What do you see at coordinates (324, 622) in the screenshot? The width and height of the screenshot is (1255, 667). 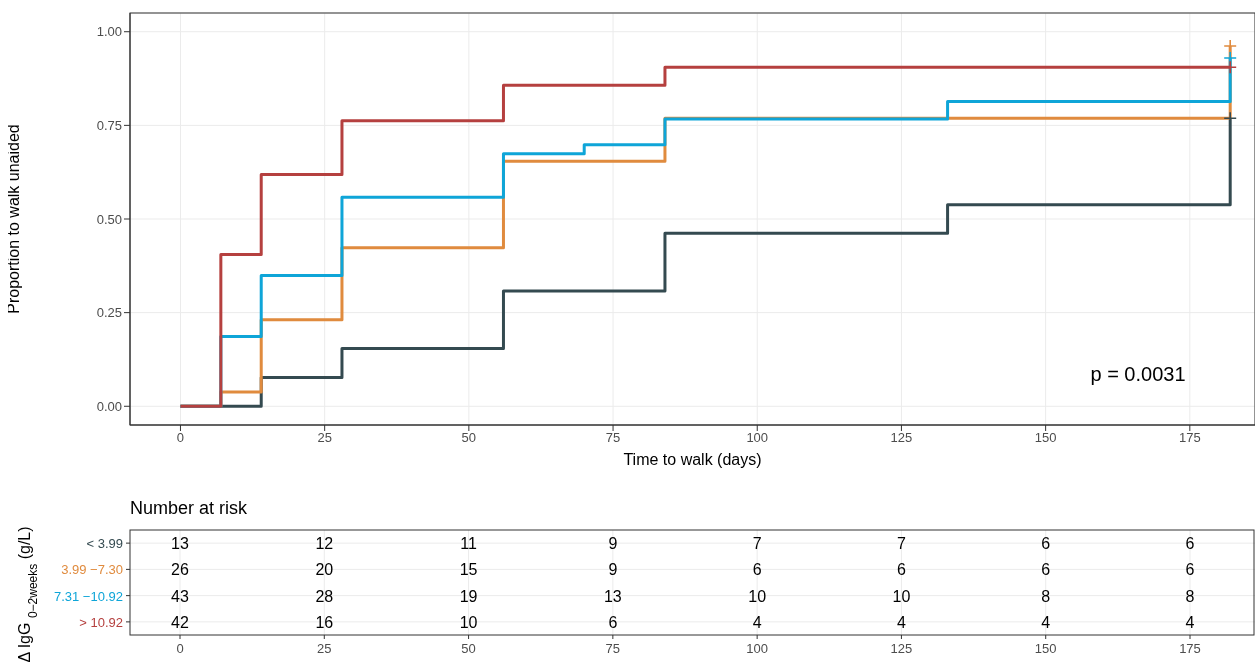 I see `data-label: 16` at bounding box center [324, 622].